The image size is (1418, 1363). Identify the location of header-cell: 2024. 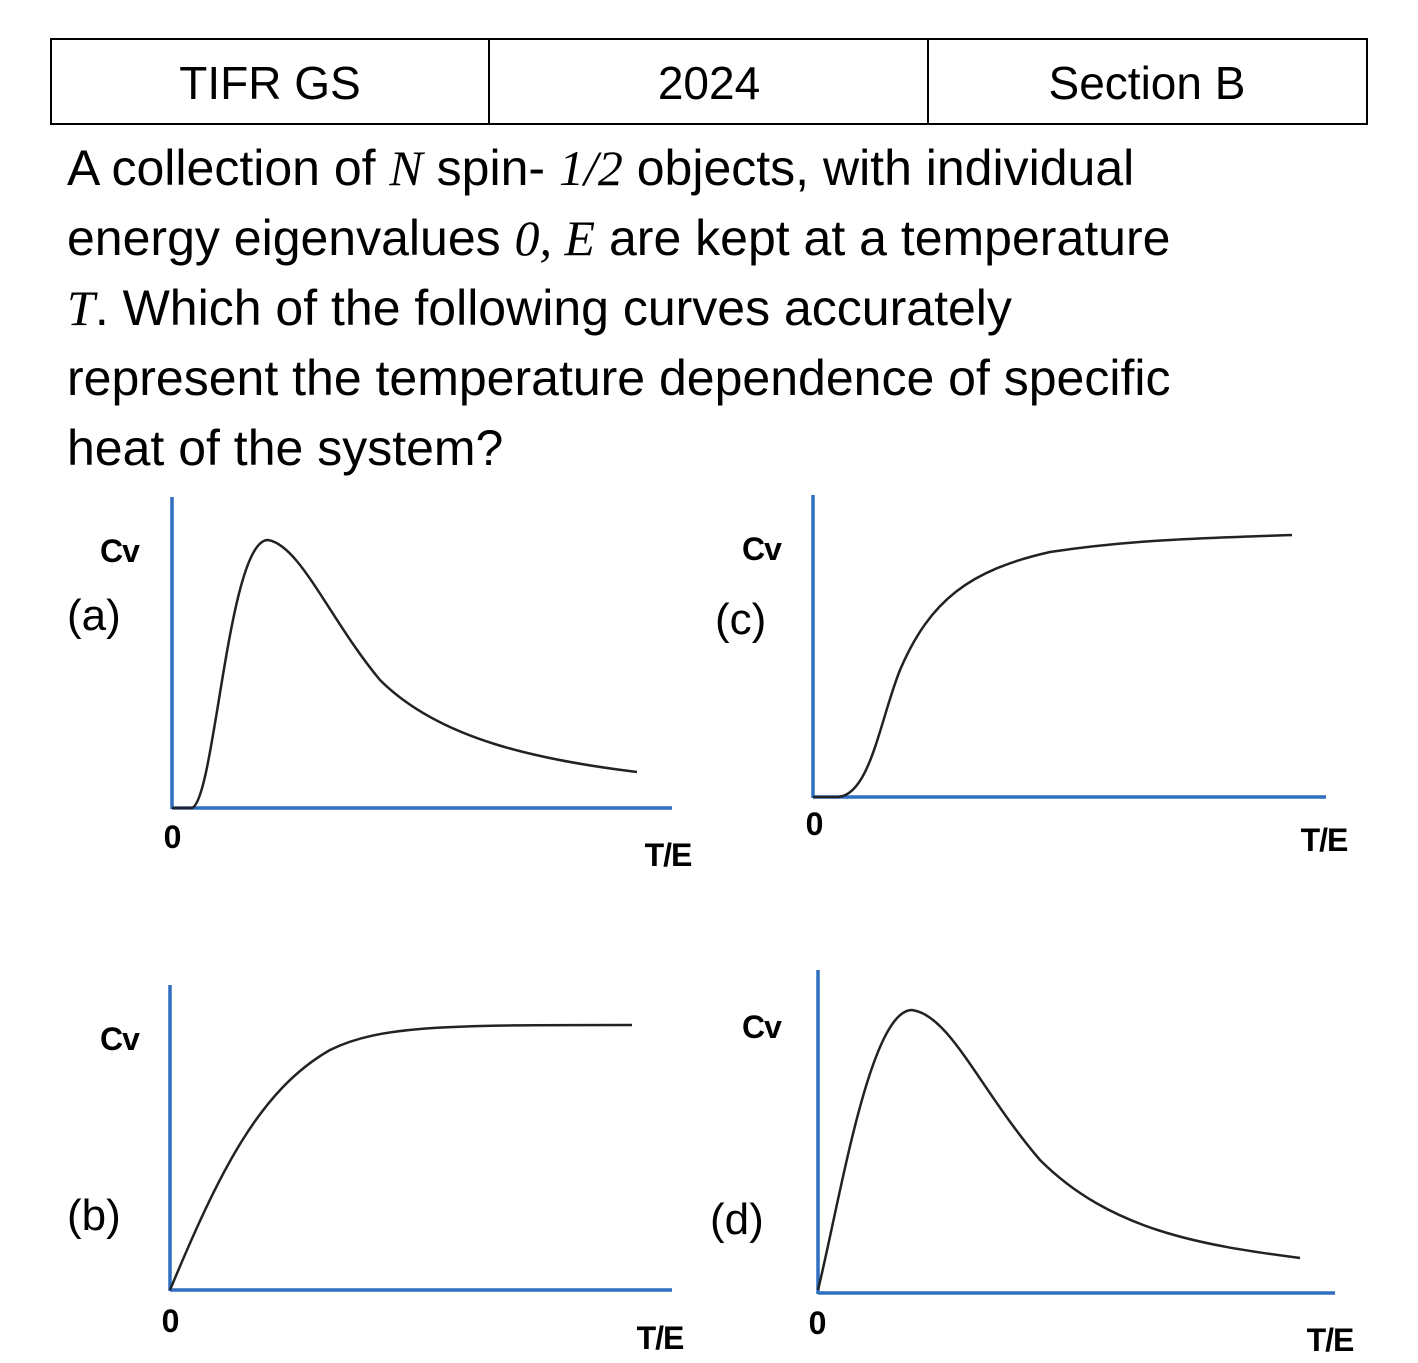
(709, 83).